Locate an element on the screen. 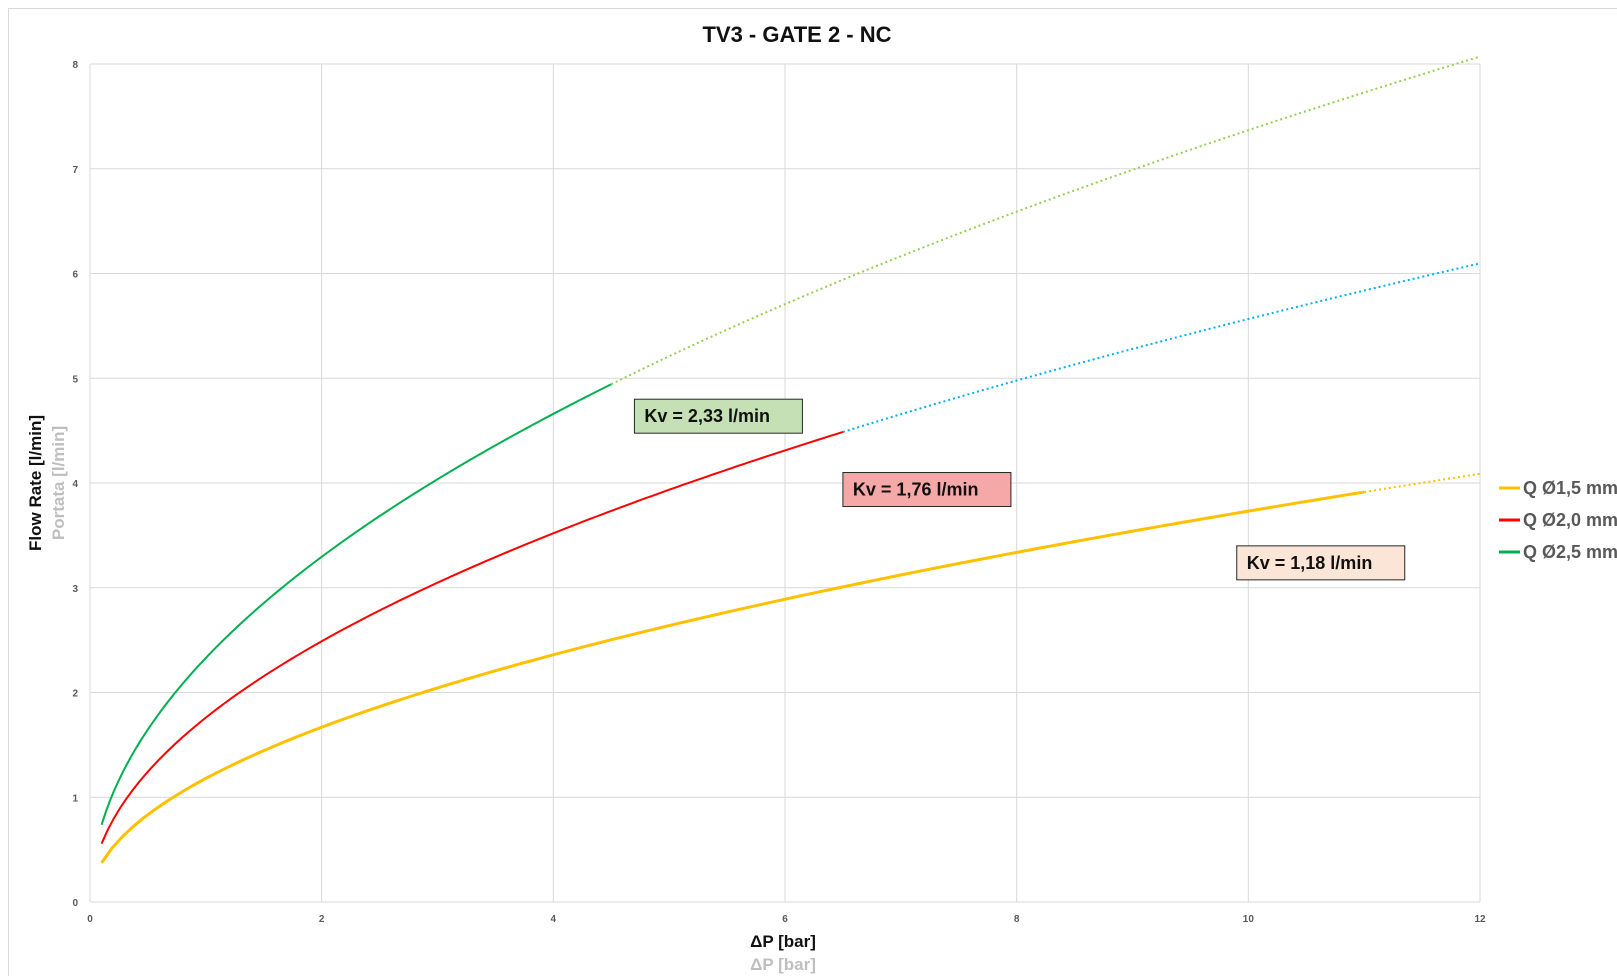  legend-item-0: Q Ø1,5 mm is located at coordinates (1558, 488).